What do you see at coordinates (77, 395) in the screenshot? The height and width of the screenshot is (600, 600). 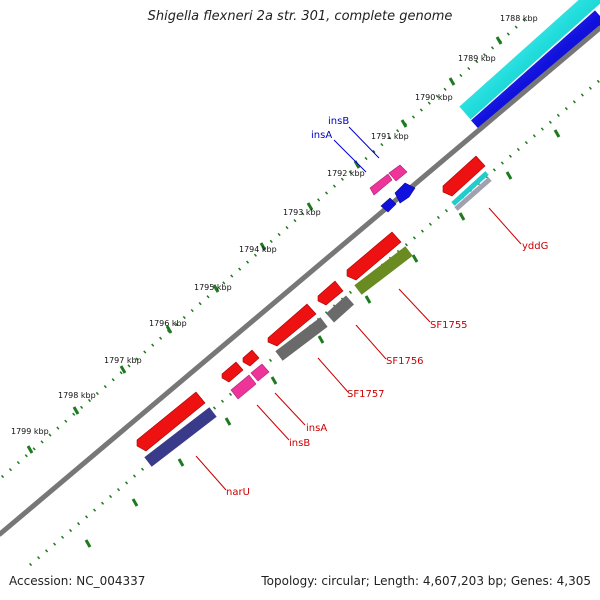 I see `scale-label: 1798 kbp` at bounding box center [77, 395].